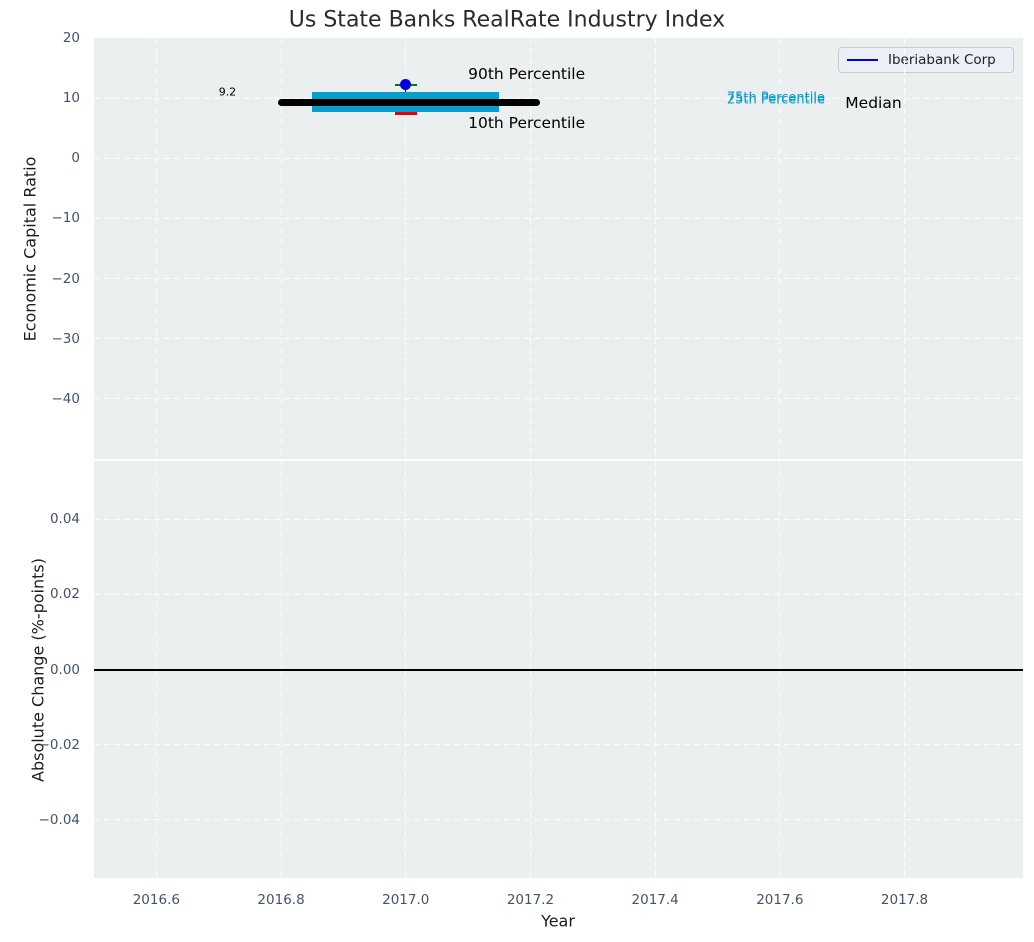 This screenshot has height=942, width=1034. I want to click on company-point-marker, so click(406, 85).